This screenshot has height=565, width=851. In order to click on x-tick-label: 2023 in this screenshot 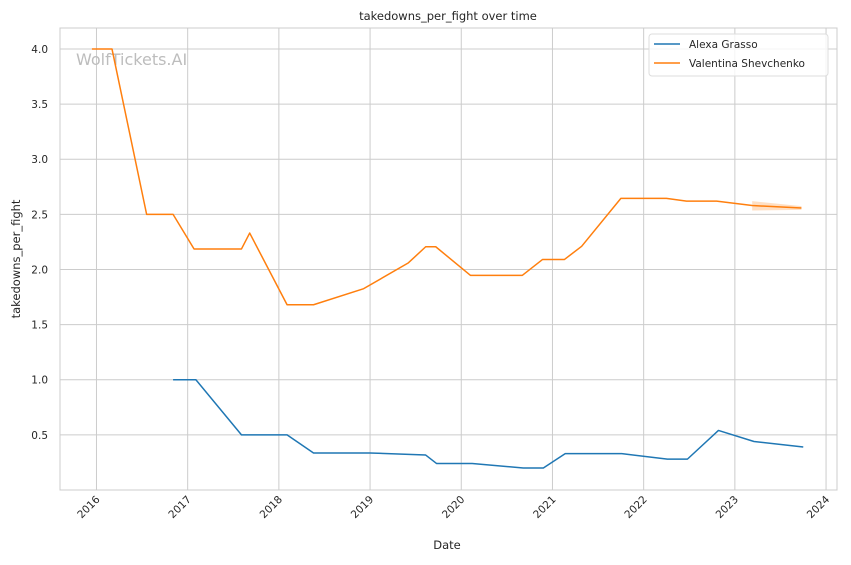, I will do `click(727, 507)`.